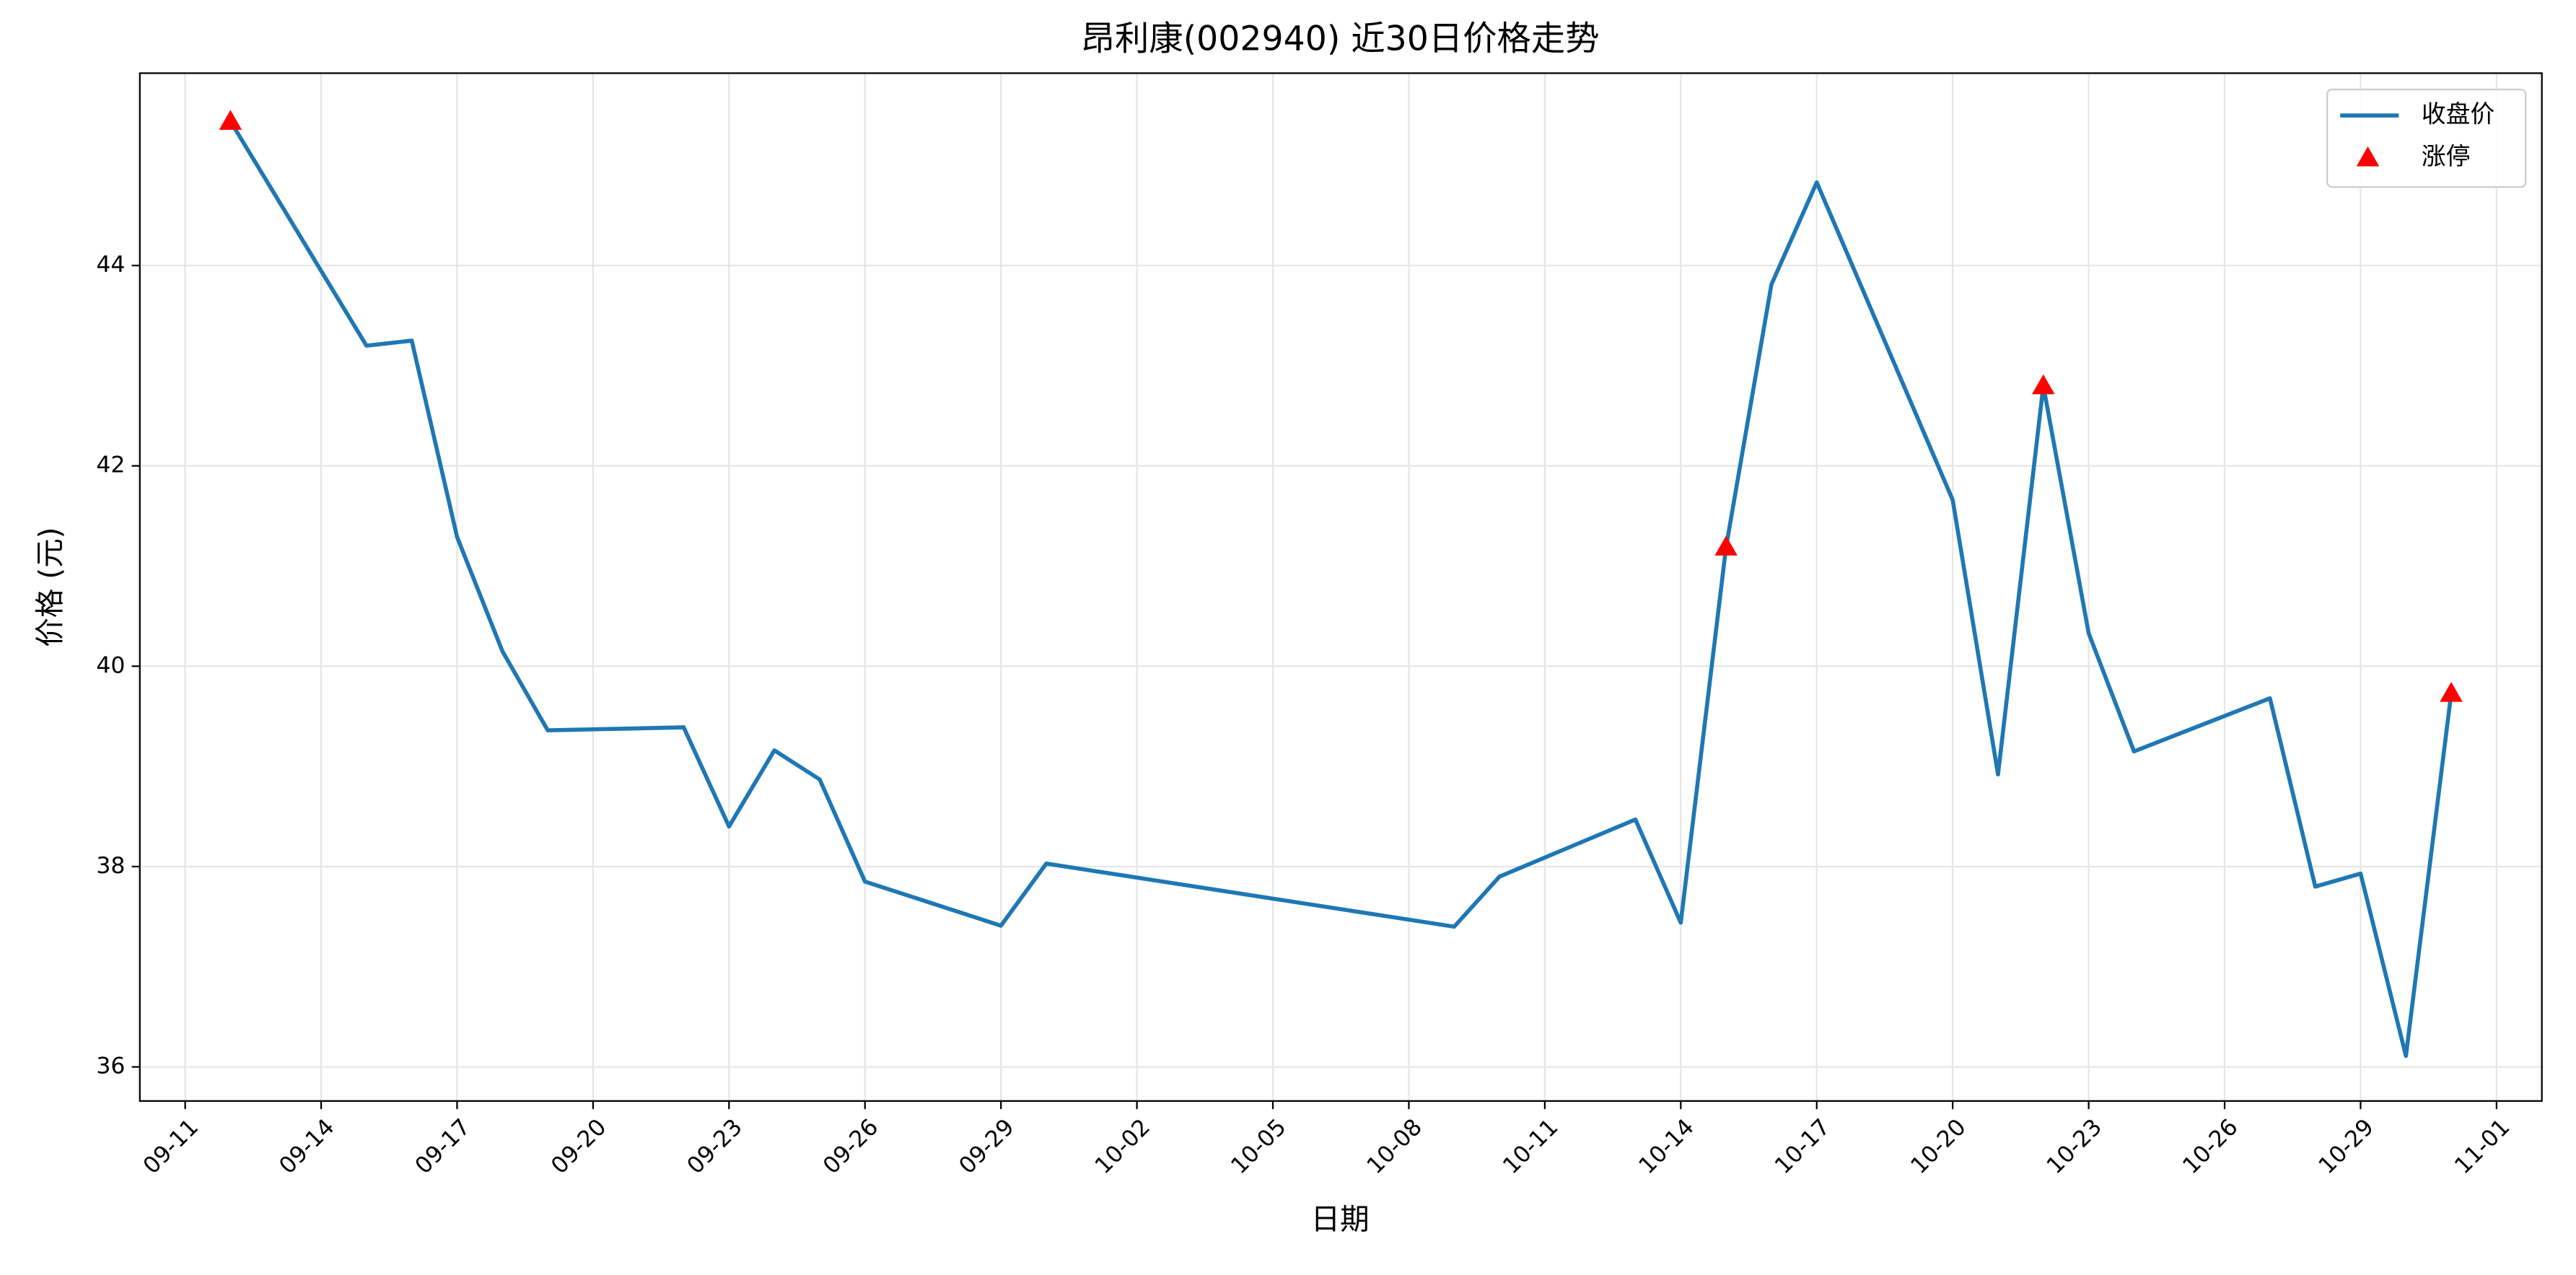  What do you see at coordinates (2368, 157) in the screenshot?
I see `legend-symbol` at bounding box center [2368, 157].